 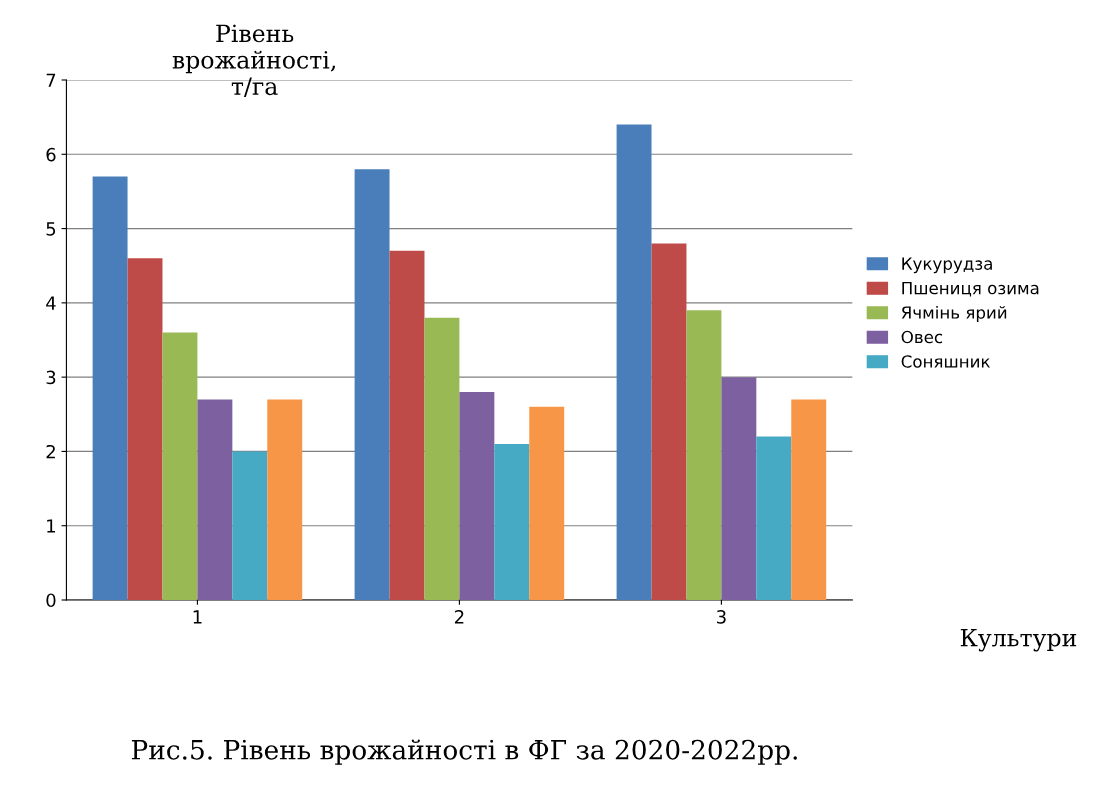 I want to click on y-tick-label: 1, so click(x=51, y=526).